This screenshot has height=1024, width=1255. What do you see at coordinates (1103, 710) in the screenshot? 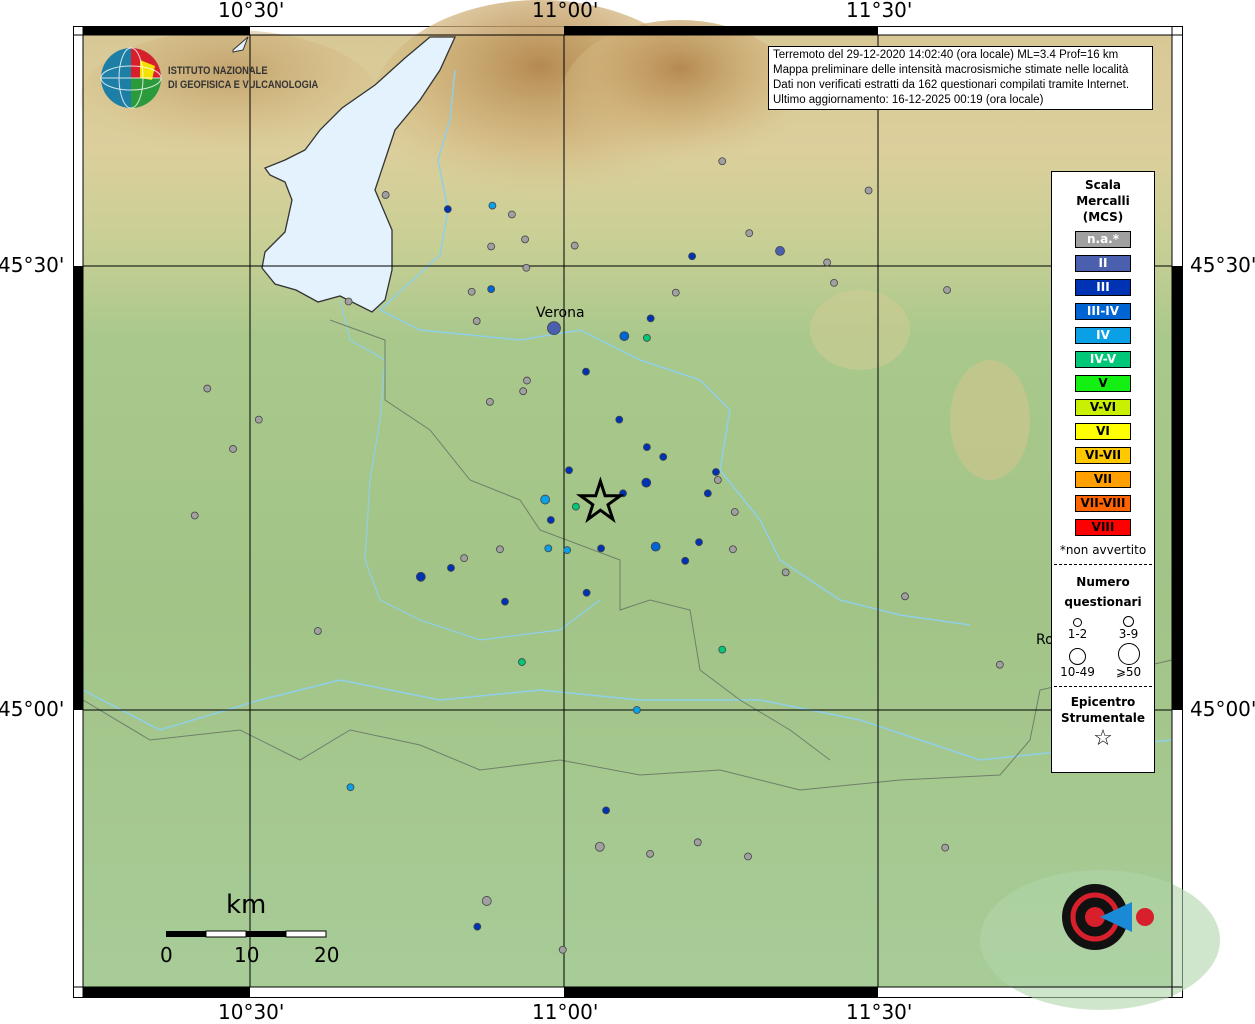
I see `epicenter-title: Epicentro Strumentale` at bounding box center [1103, 710].